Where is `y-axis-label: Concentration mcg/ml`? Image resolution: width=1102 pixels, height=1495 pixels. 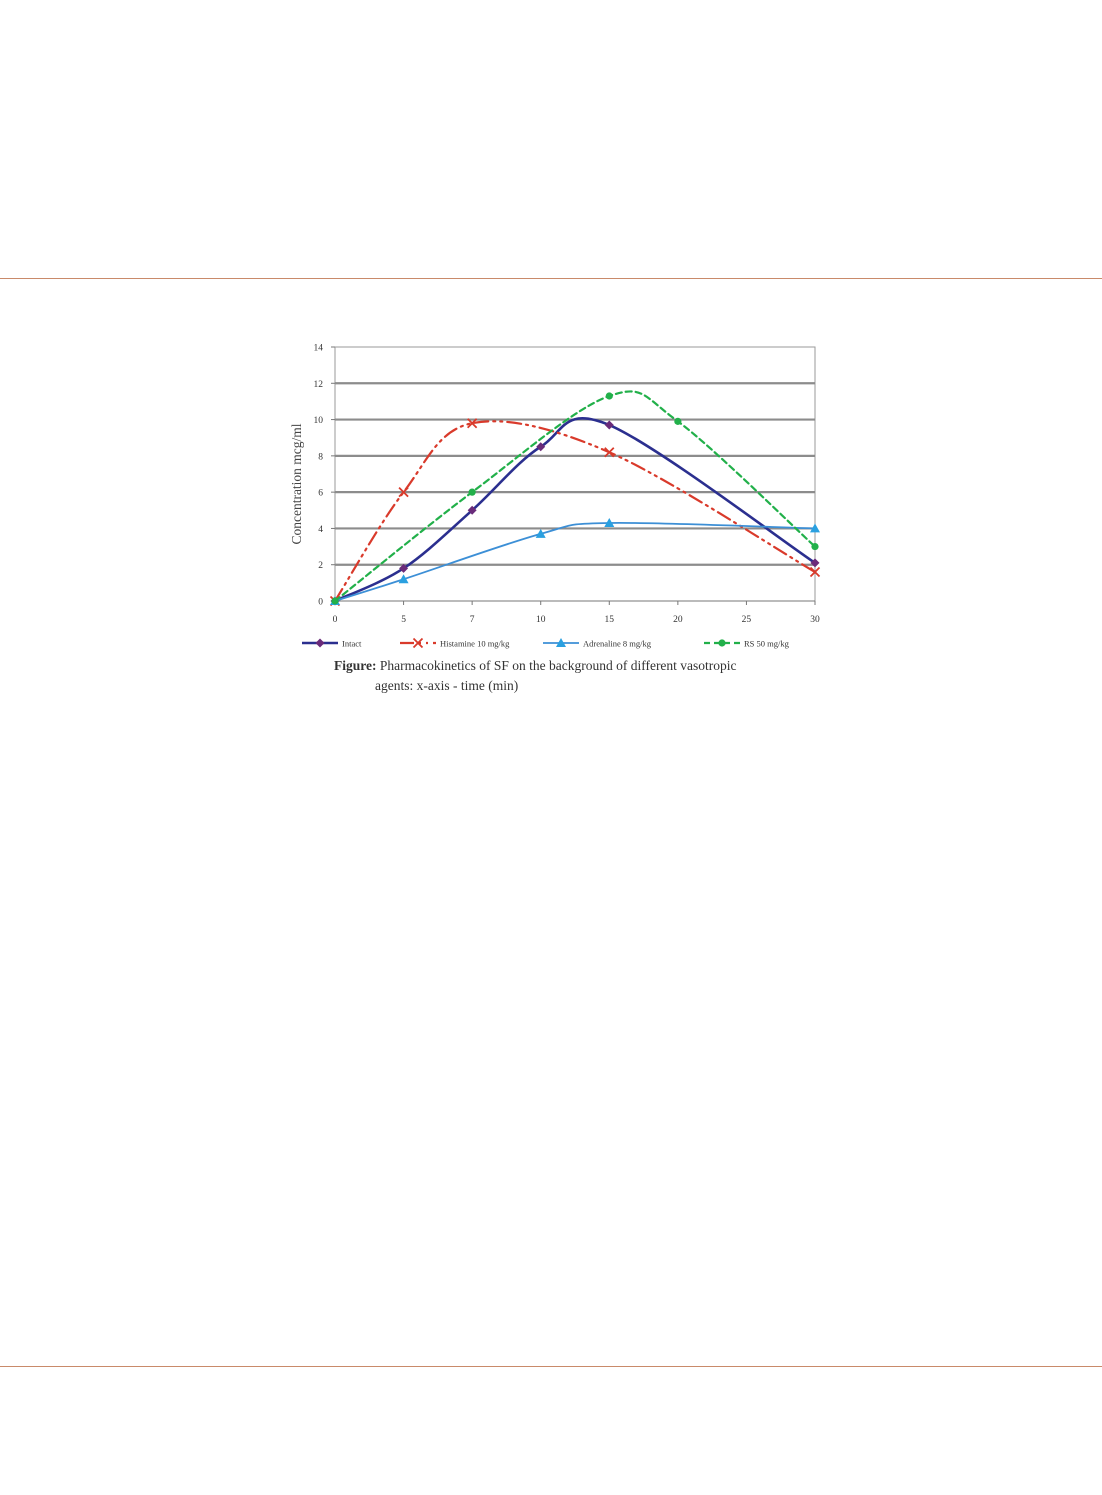
y-axis-label: Concentration mcg/ml is located at coordinates (296, 483).